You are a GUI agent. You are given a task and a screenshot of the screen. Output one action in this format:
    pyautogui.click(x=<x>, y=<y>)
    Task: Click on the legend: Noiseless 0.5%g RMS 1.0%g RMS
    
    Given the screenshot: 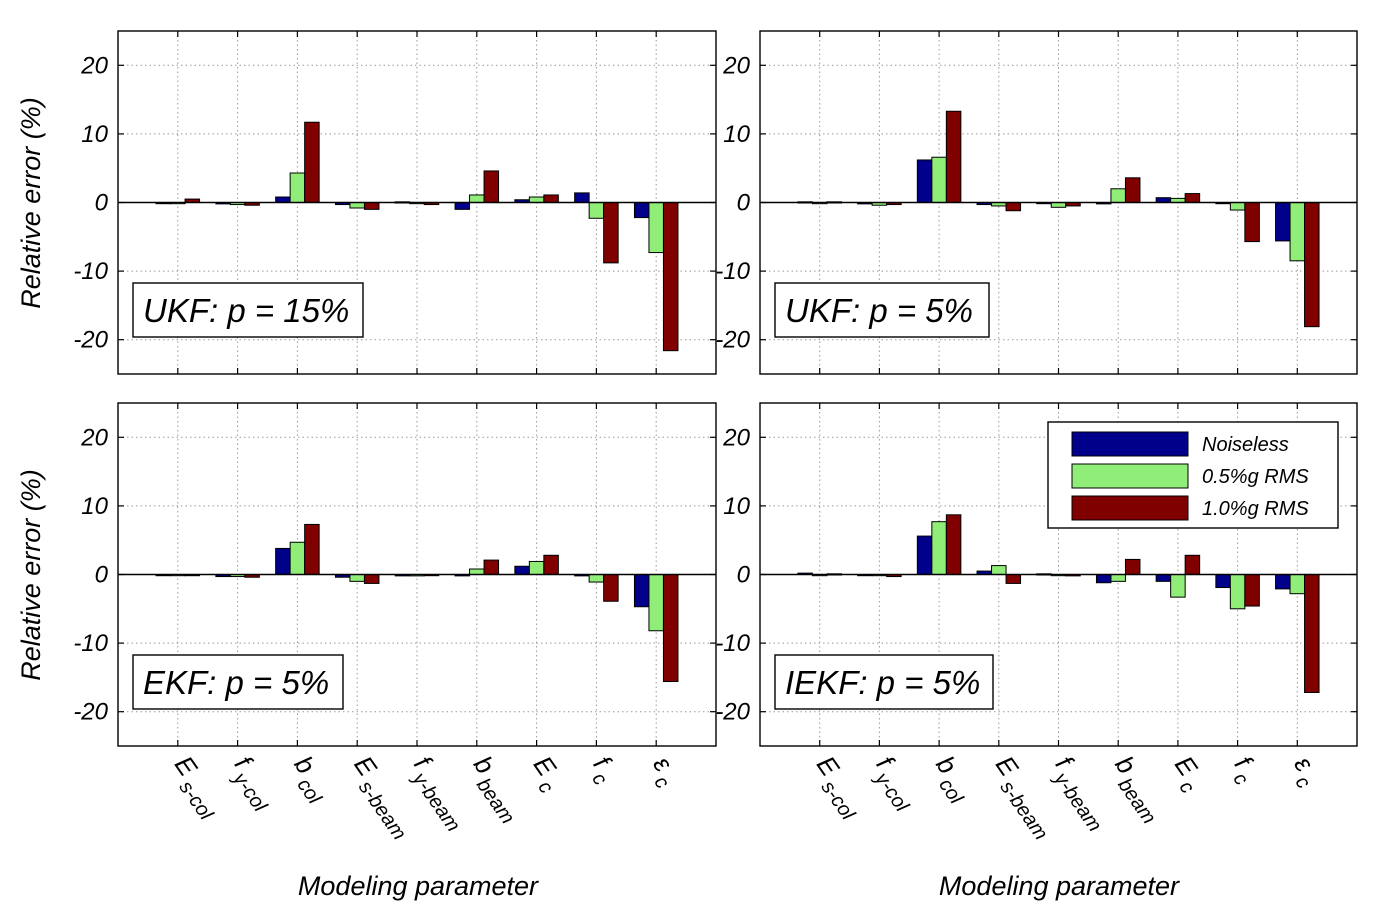 What is the action you would take?
    pyautogui.click(x=1193, y=475)
    